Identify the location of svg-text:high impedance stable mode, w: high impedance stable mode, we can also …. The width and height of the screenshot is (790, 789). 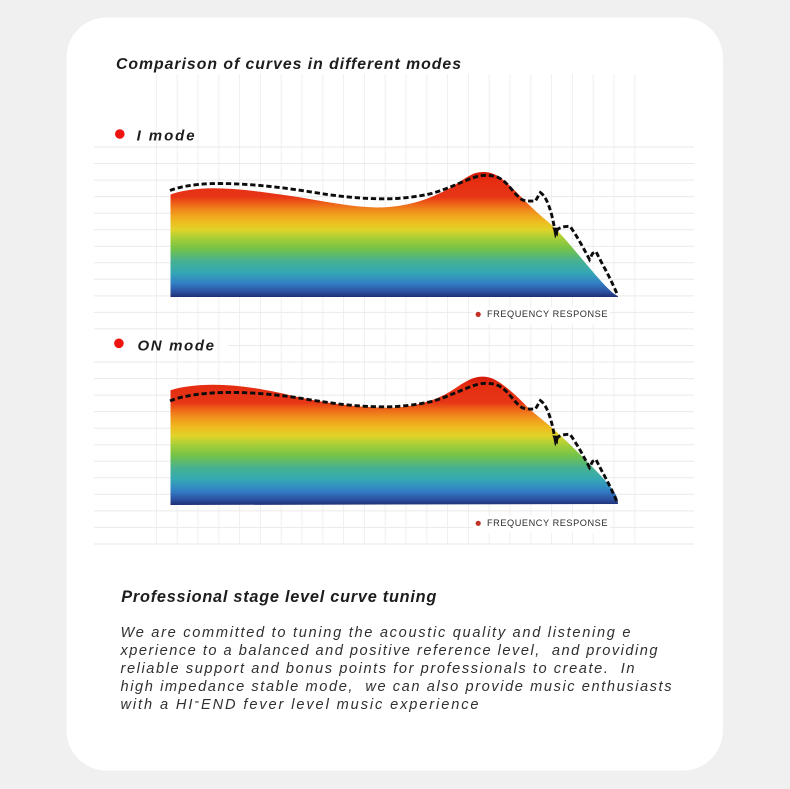
(396, 687).